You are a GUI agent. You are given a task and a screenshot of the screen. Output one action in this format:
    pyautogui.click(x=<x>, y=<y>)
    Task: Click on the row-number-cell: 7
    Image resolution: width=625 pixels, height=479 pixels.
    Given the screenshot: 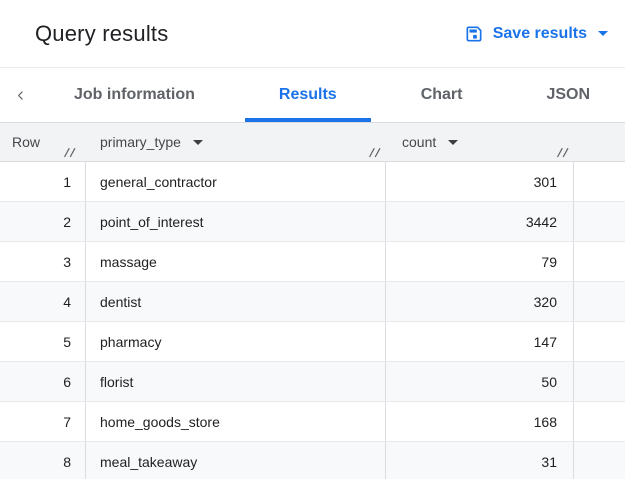 What is the action you would take?
    pyautogui.click(x=43, y=421)
    